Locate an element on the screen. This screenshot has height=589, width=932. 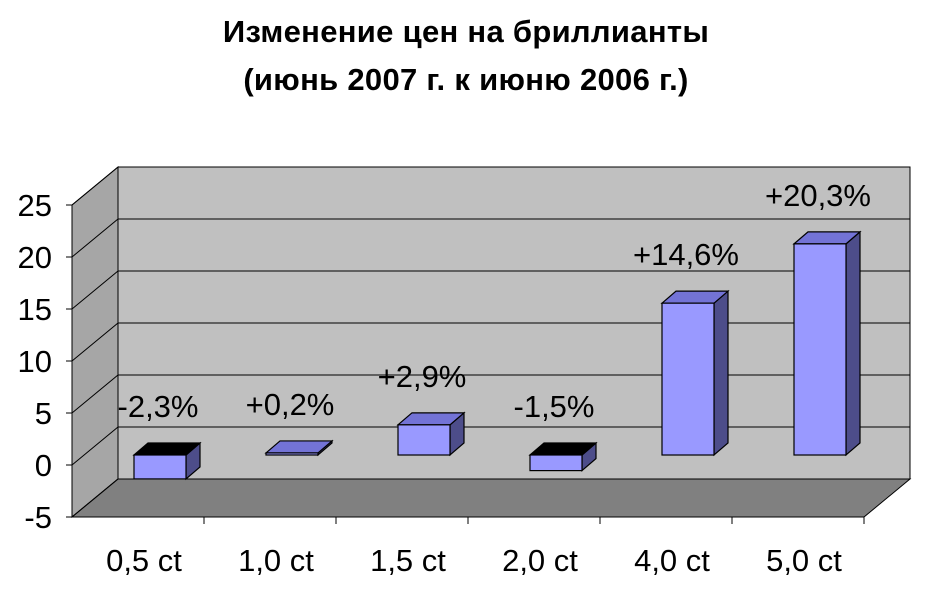
y-tick-label: -5 is located at coordinates (38, 517).